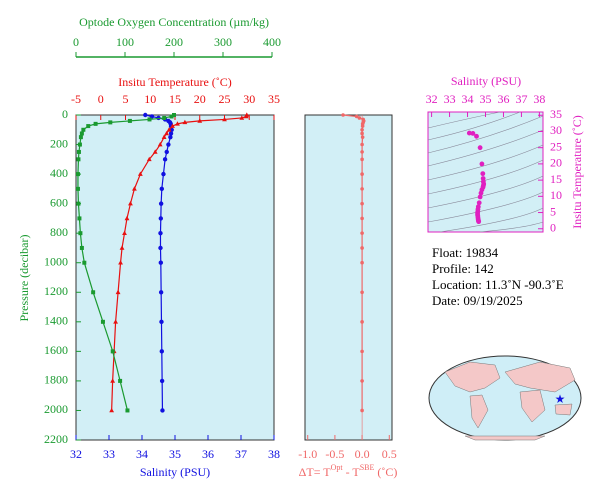 The width and height of the screenshot is (609, 497). Describe the element at coordinates (56, 261) in the screenshot. I see `tick-label: 1000` at that location.